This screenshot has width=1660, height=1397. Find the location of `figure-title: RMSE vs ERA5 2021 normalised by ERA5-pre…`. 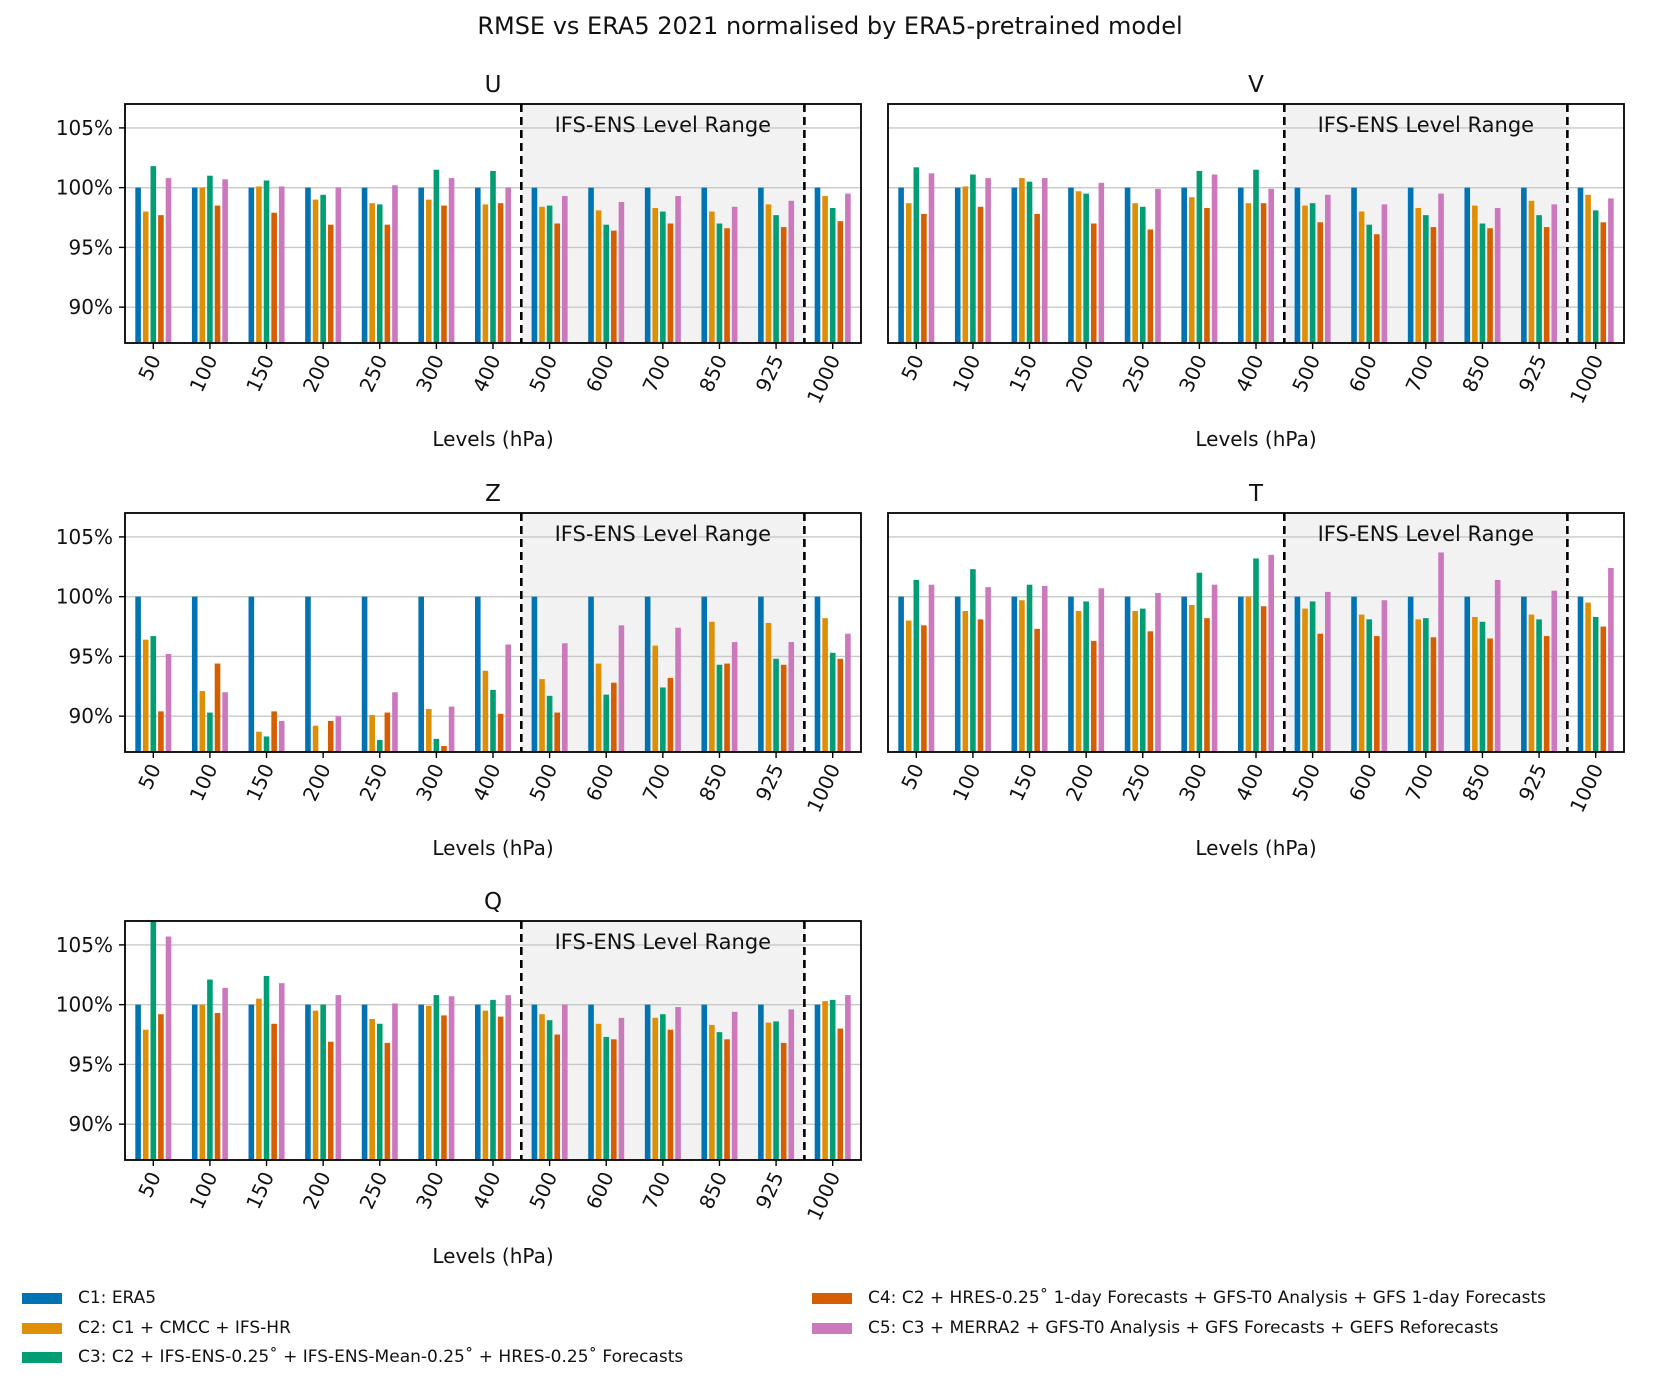

figure-title: RMSE vs ERA5 2021 normalised by ERA5-pre… is located at coordinates (829, 26).